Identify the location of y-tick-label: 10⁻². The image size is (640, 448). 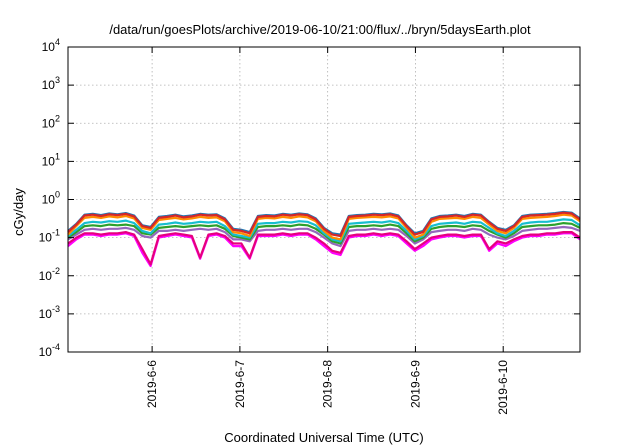
(49, 274).